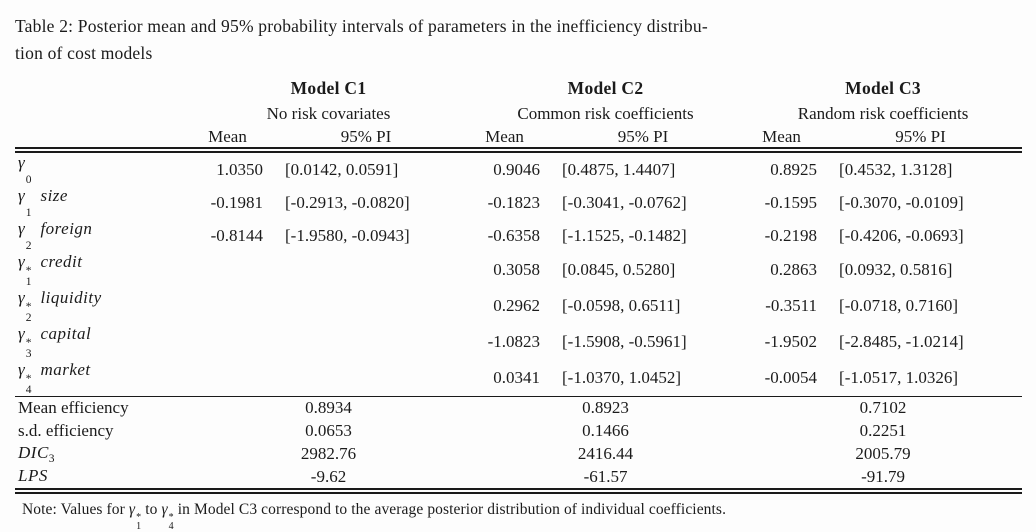  I want to click on summary-row-lps: LPS -9.62 -61.57 -91.79, so click(519, 479).